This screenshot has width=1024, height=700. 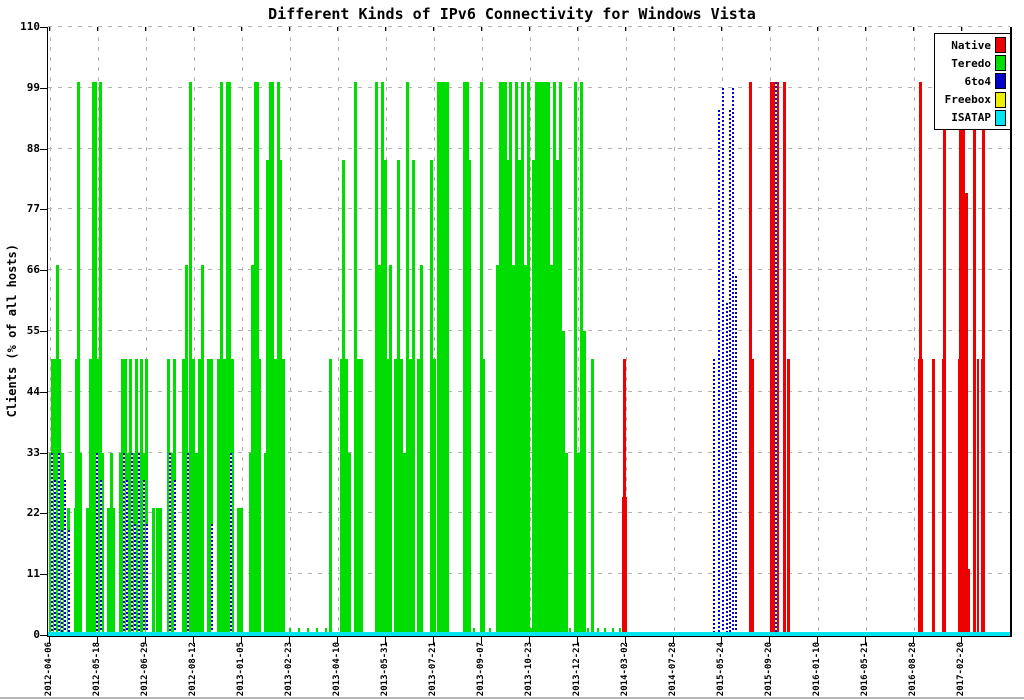 I want to click on legend-item-teredo: Teredo, so click(x=972, y=63).